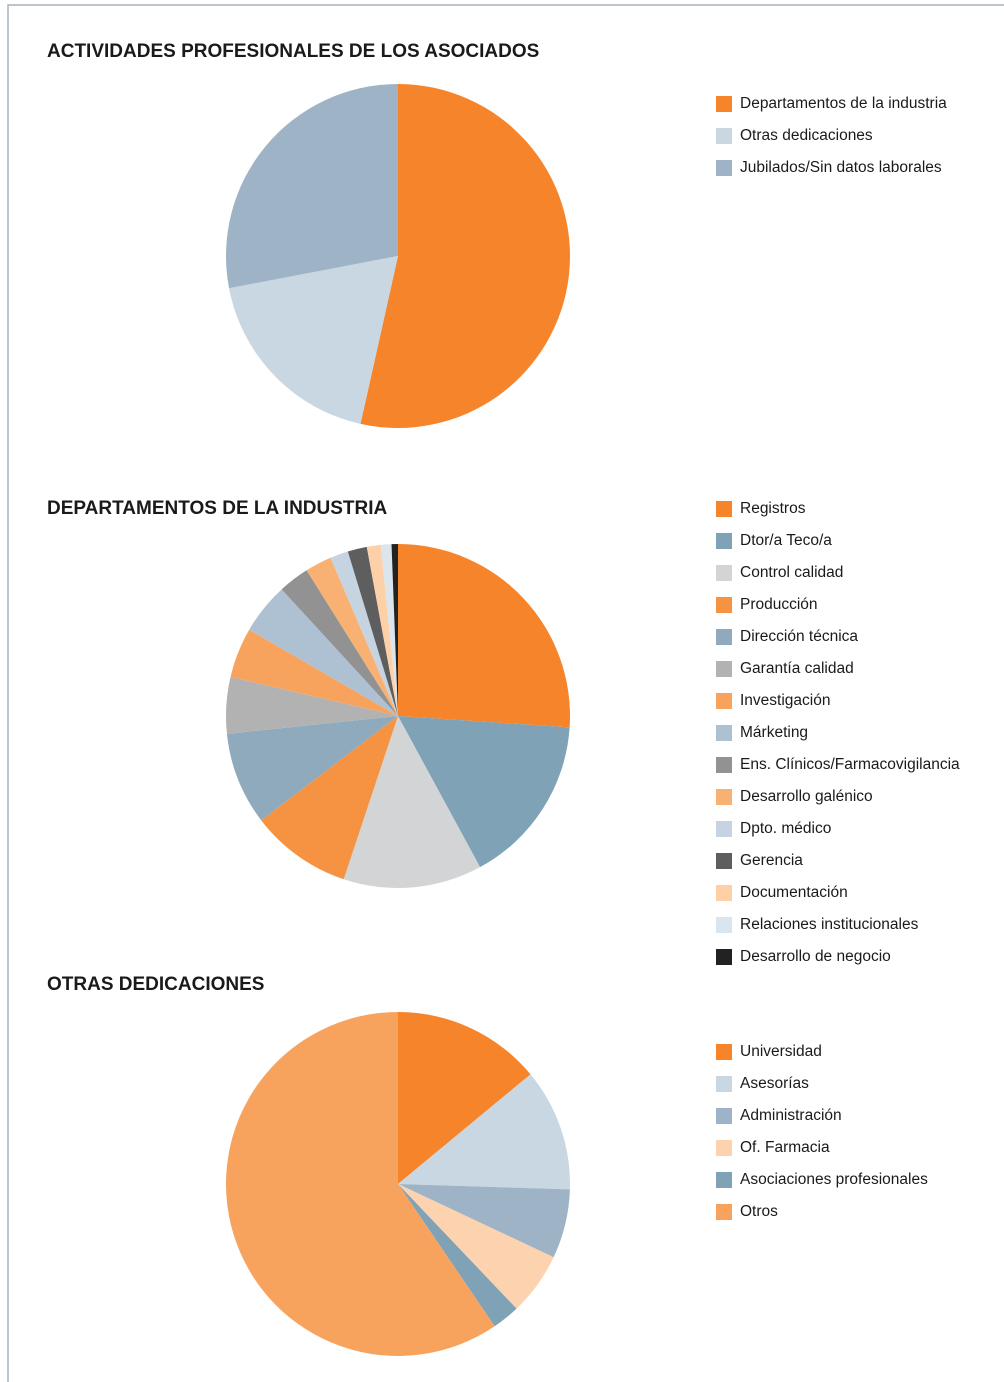 The height and width of the screenshot is (1382, 1004). What do you see at coordinates (771, 860) in the screenshot?
I see `legend-label: Gerencia` at bounding box center [771, 860].